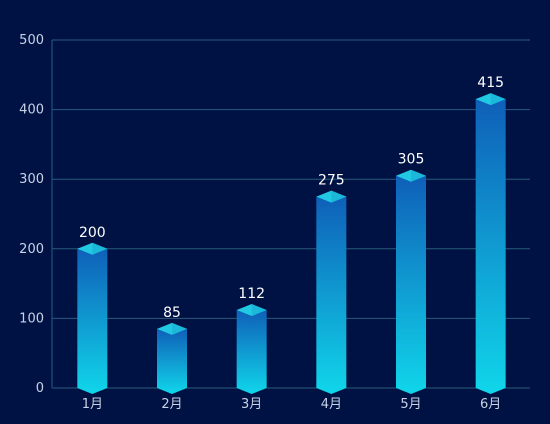 The width and height of the screenshot is (550, 424). I want to click on x-tick-label: 5月, so click(410, 404).